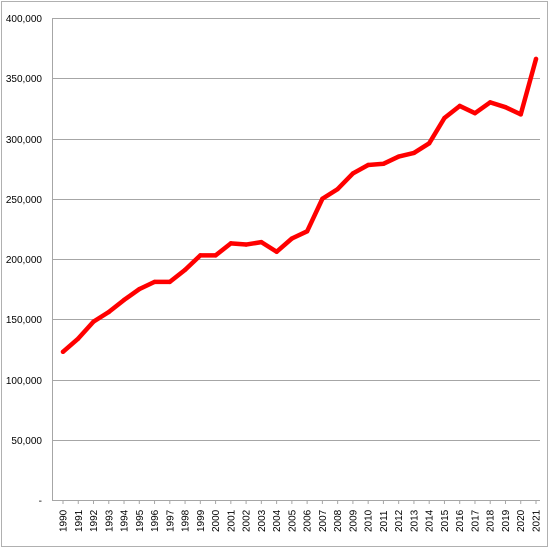 Image resolution: width=550 pixels, height=549 pixels. What do you see at coordinates (475, 520) in the screenshot?
I see `x-tick-label: 2017` at bounding box center [475, 520].